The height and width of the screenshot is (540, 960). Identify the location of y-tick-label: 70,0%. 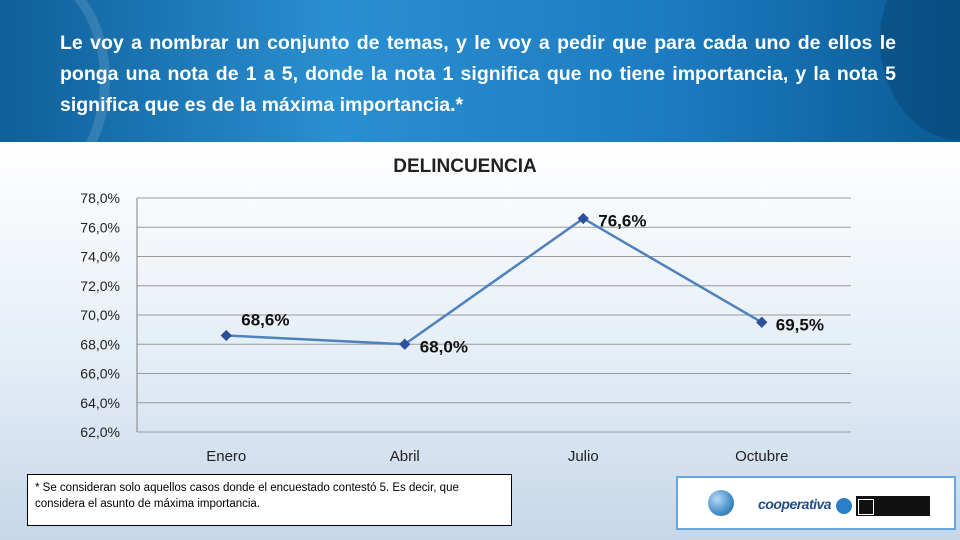
(100, 315).